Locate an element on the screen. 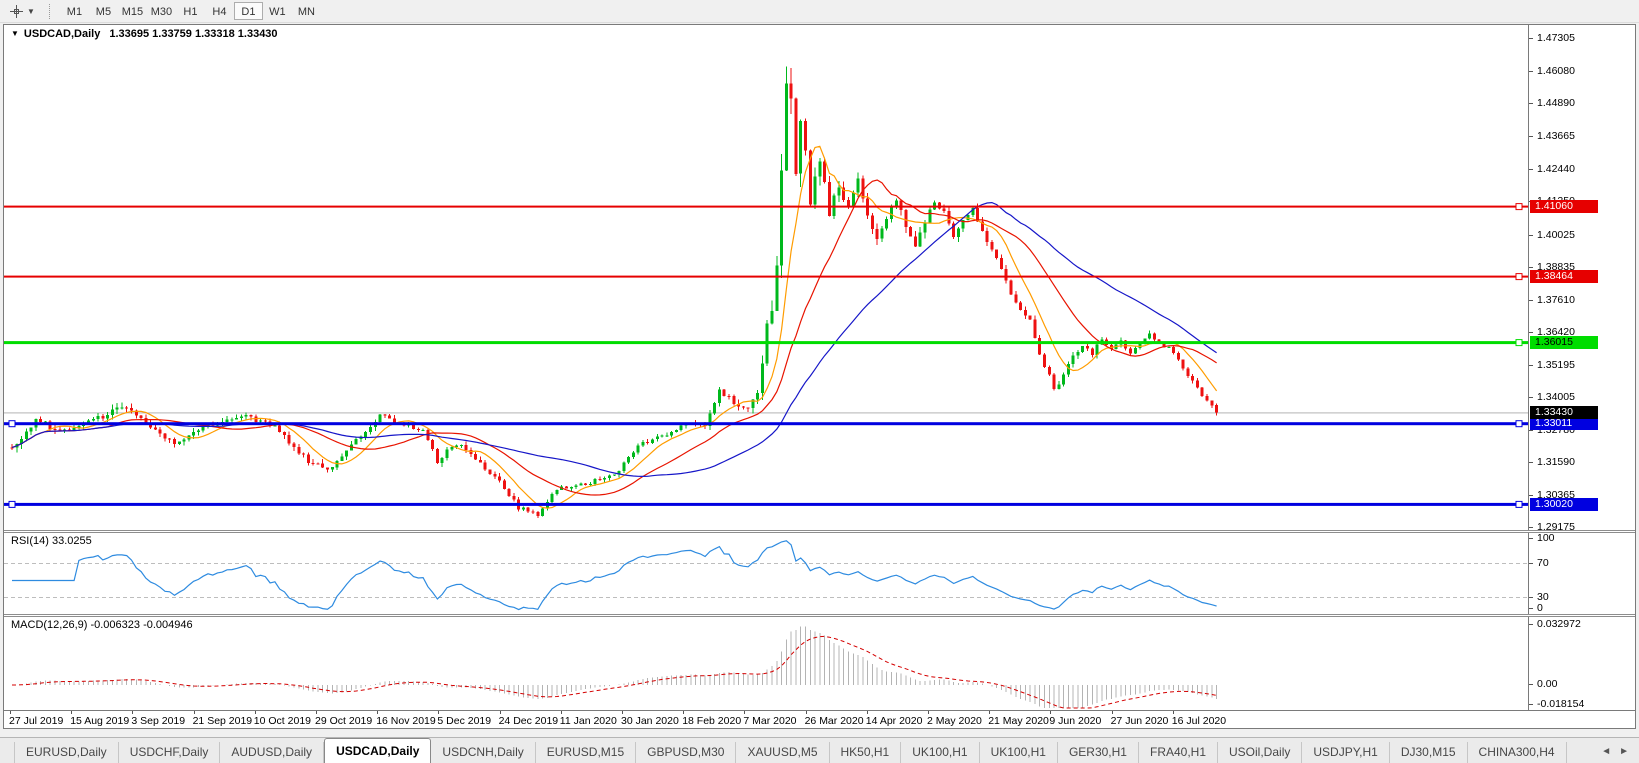 The width and height of the screenshot is (1639, 763). tab-hk50-h1: HK50,H1 is located at coordinates (866, 752).